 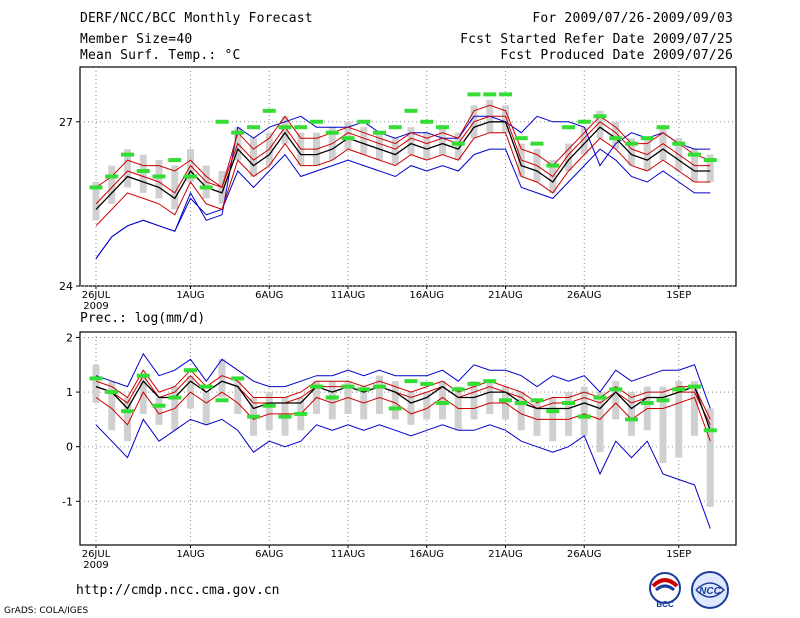 I want to click on ncc-logo-text: NCC, so click(x=710, y=591).